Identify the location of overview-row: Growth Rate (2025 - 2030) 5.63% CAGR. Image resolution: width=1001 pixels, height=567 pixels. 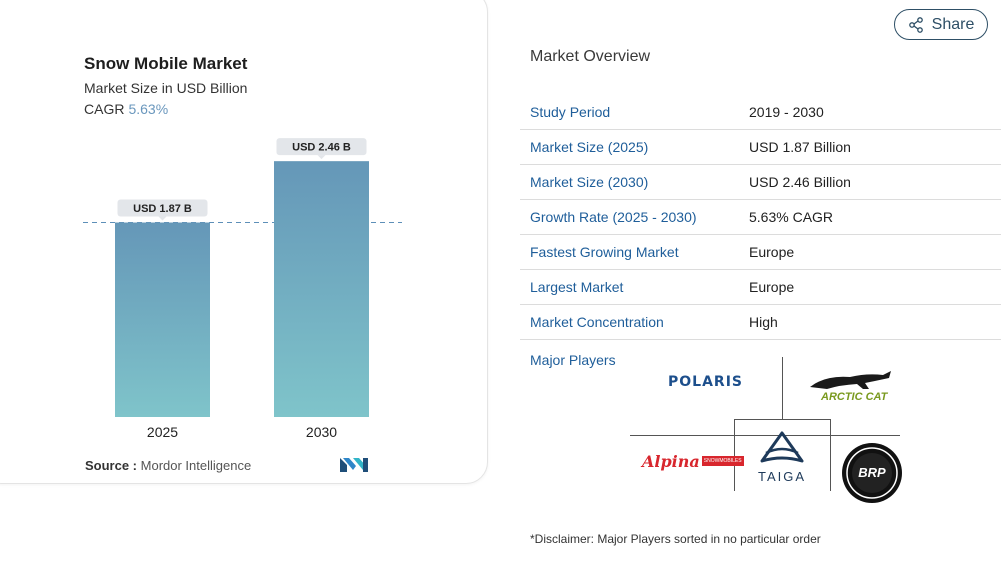
(760, 217).